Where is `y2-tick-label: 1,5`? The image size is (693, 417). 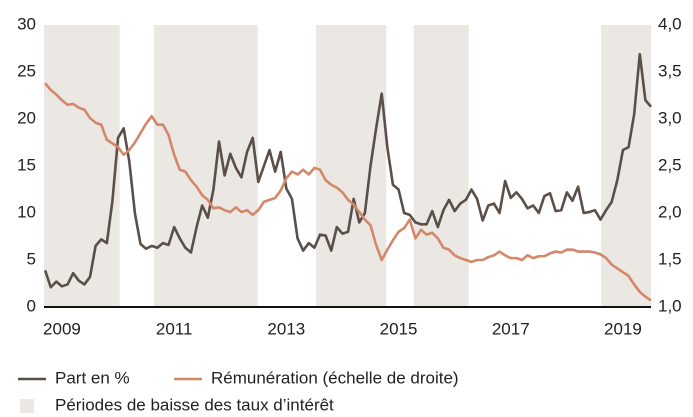
y2-tick-label: 1,5 is located at coordinates (670, 258).